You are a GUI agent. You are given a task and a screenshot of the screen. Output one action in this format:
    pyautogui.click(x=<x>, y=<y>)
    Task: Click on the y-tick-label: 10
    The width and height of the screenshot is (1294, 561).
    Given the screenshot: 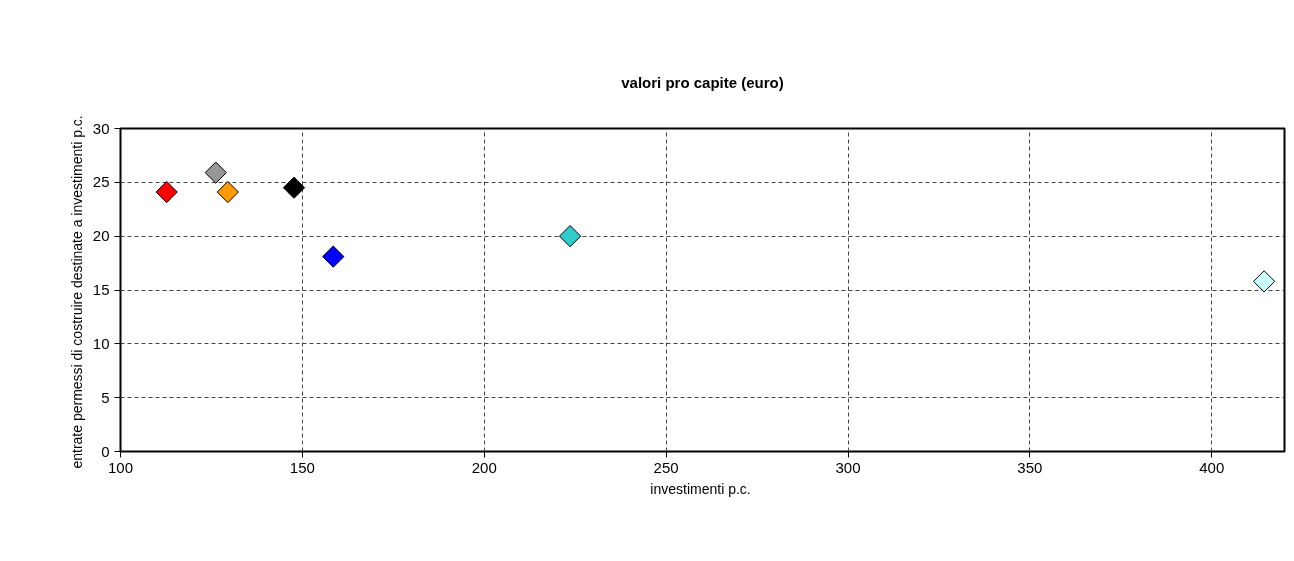 What is the action you would take?
    pyautogui.click(x=101, y=343)
    